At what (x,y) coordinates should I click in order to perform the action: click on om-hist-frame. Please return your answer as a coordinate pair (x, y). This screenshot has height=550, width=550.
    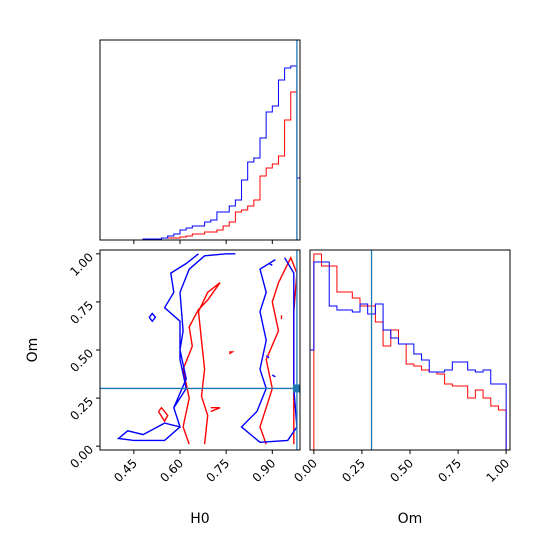
    Looking at the image, I should click on (410, 350).